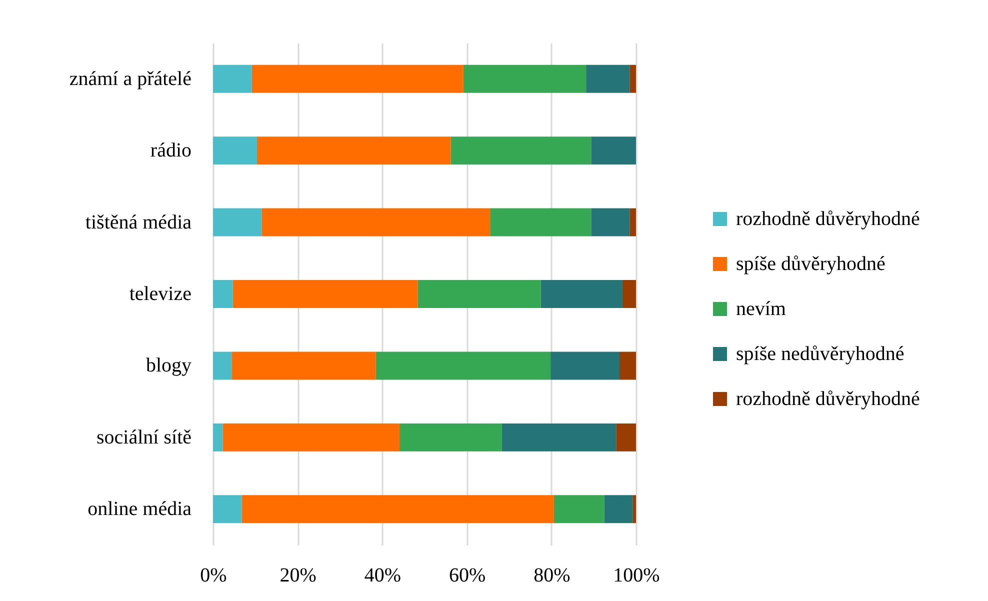  I want to click on x-tick-label: 80%, so click(552, 575).